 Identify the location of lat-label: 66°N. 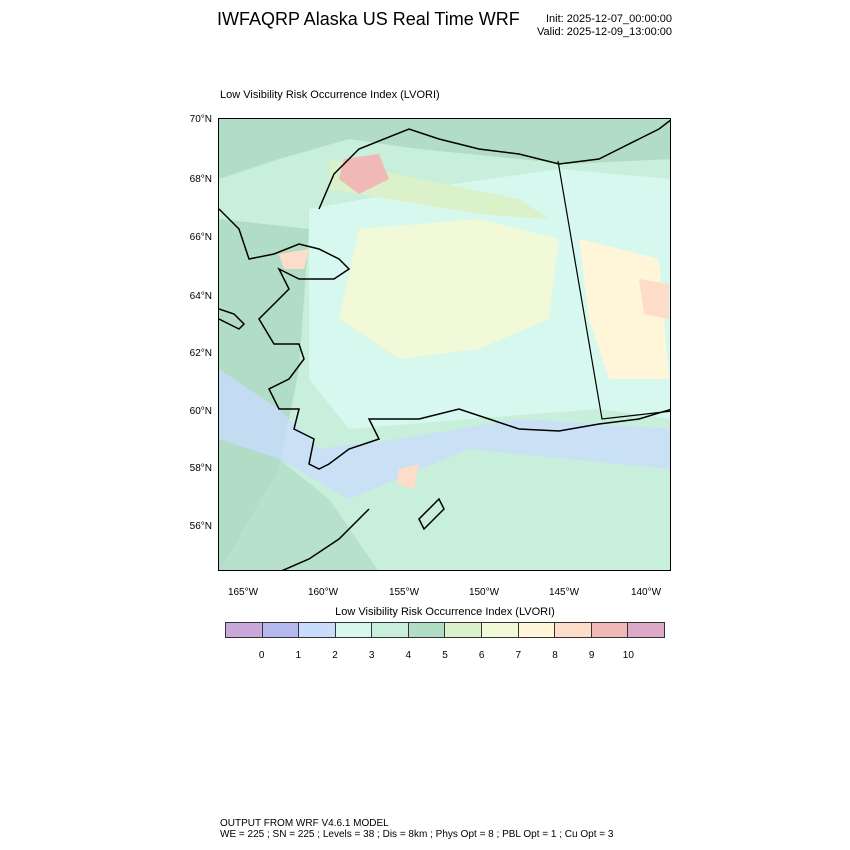
(200, 237).